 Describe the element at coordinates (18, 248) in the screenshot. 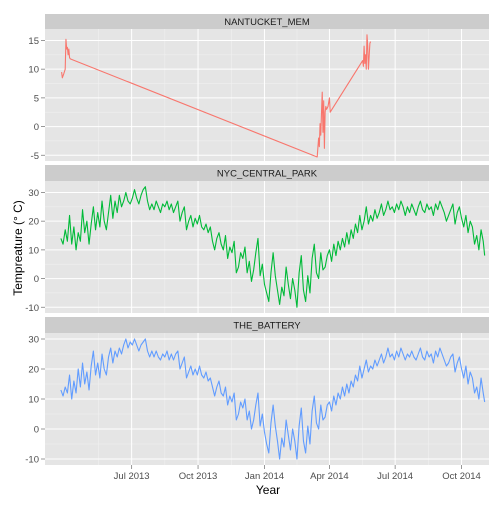

I see `y-axis-title: Tempreature (° C)` at that location.